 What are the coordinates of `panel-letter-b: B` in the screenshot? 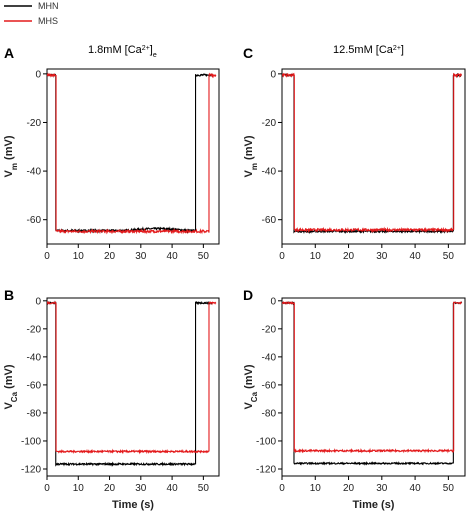 It's located at (9, 295).